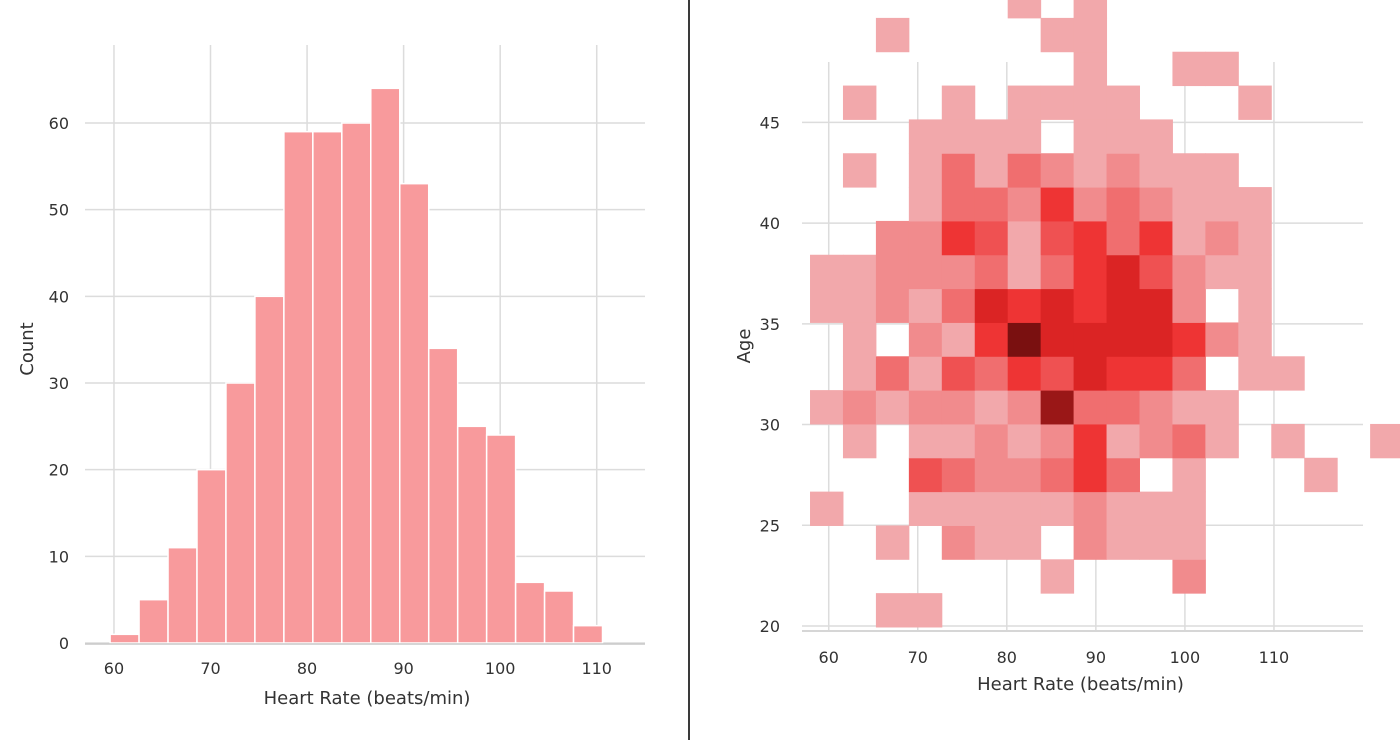  Describe the element at coordinates (114, 668) in the screenshot. I see `x-tick-label: 60` at that location.